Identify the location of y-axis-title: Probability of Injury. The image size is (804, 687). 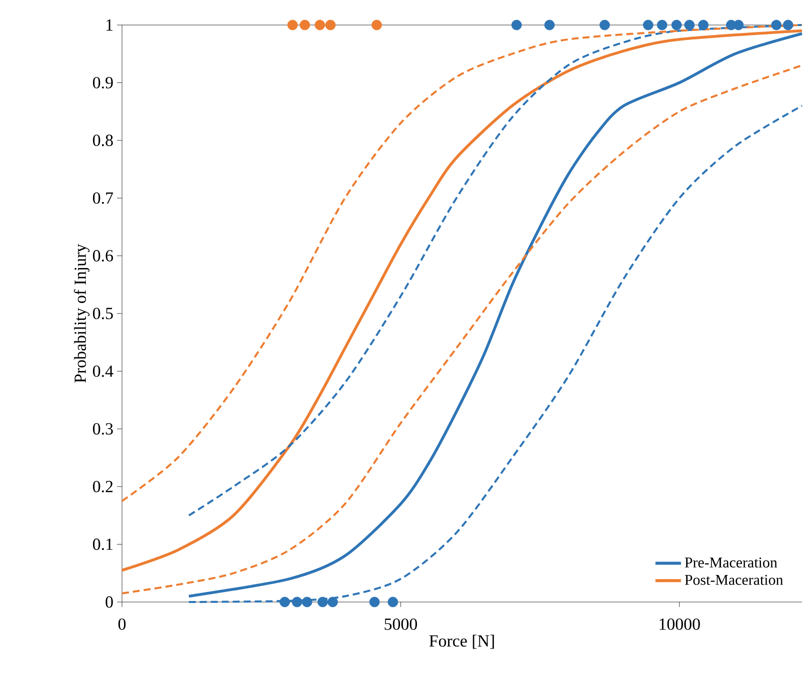
(82, 313).